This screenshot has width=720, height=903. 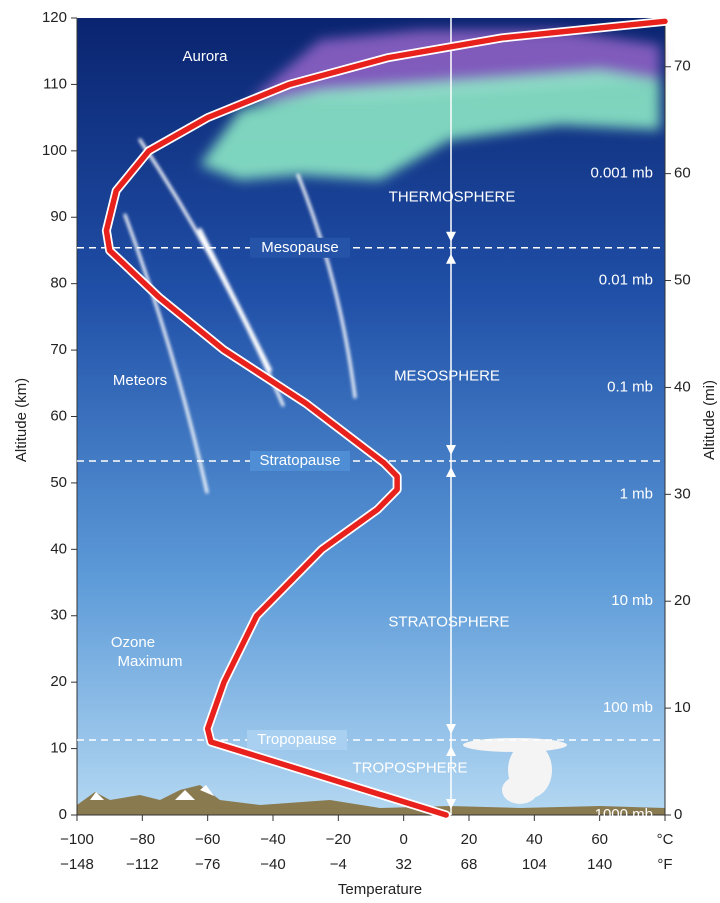 I want to click on y2-axis-title: Altitude (mi), so click(x=709, y=420).